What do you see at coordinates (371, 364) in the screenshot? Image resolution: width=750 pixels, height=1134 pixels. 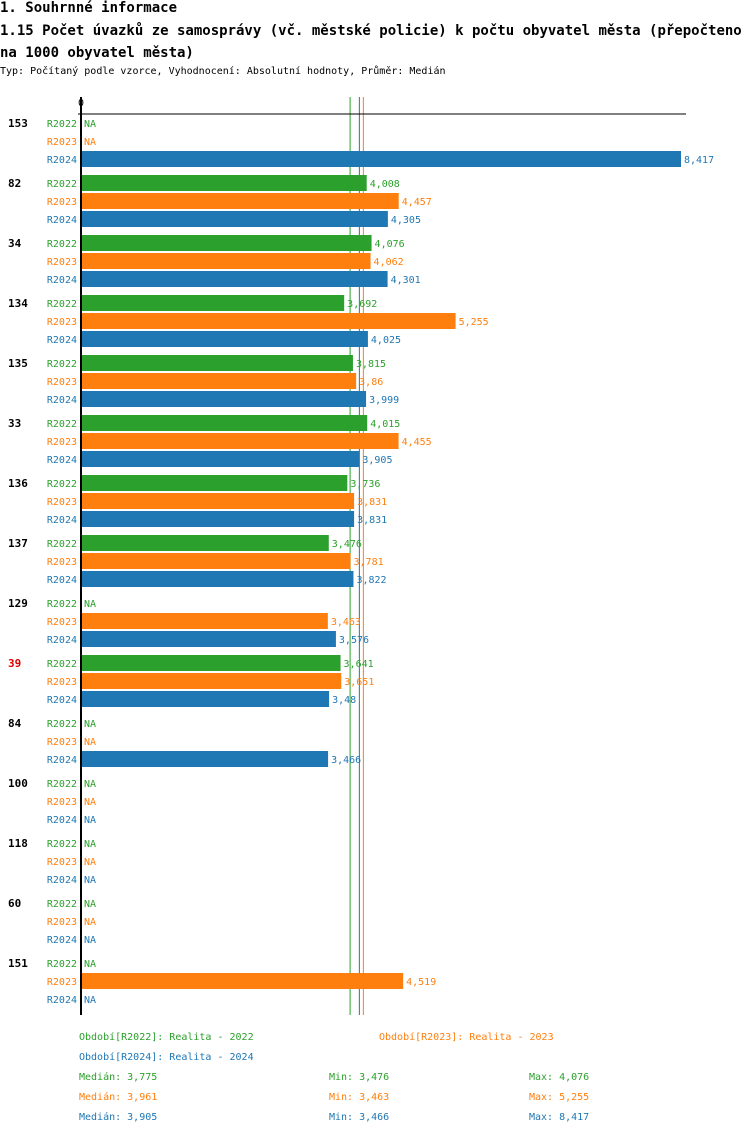 I see `data-label: 3,815` at bounding box center [371, 364].